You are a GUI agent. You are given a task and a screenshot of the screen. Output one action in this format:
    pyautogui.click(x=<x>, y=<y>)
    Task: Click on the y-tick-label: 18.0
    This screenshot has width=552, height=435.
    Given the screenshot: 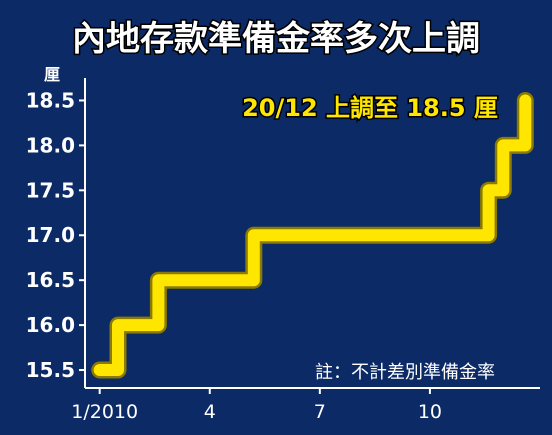 What is the action you would take?
    pyautogui.click(x=50, y=145)
    